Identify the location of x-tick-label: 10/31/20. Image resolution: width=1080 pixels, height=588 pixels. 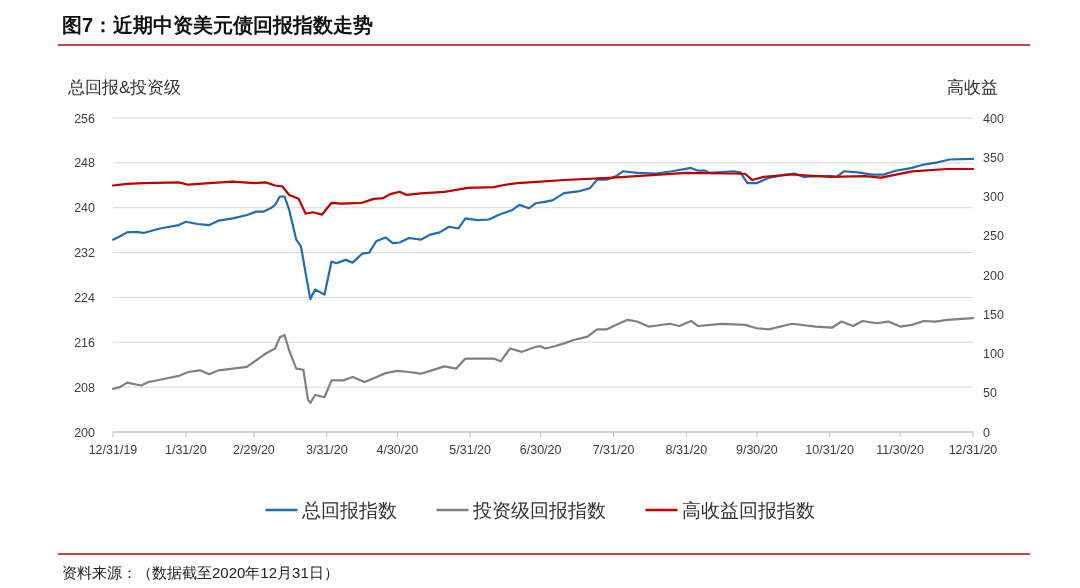
(830, 450).